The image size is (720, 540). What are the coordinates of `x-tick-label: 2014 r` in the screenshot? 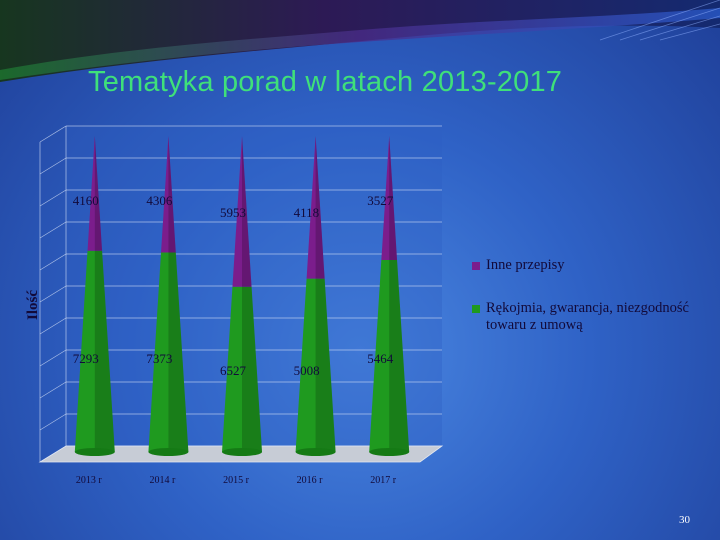 It's located at (162, 480).